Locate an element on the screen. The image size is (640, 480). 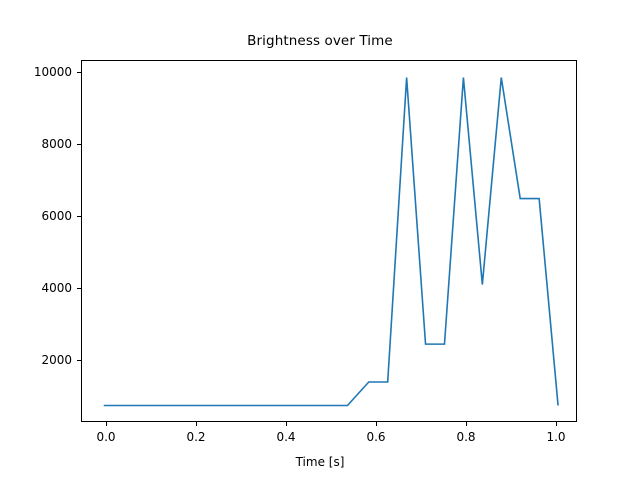
x-tick-label-0.2: 0.2 is located at coordinates (196, 437).